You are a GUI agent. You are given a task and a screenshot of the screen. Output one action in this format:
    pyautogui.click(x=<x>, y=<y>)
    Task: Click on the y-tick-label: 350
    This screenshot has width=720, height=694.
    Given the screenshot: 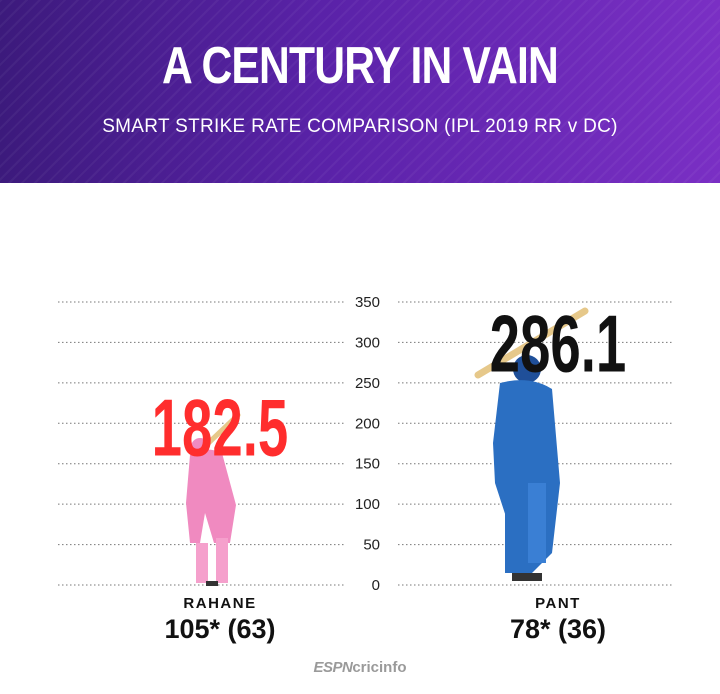 What is the action you would take?
    pyautogui.click(x=367, y=302)
    